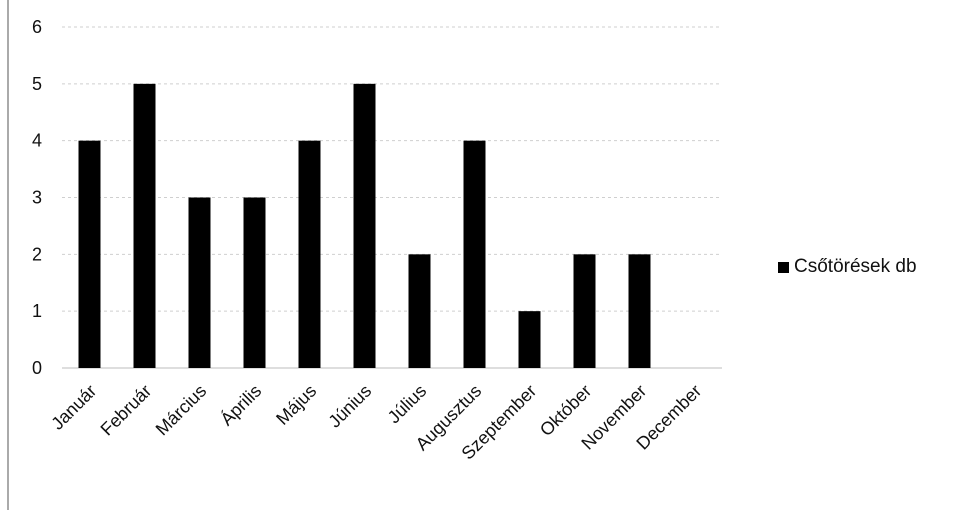  What do you see at coordinates (349, 406) in the screenshot?
I see `x-tick-label: Június` at bounding box center [349, 406].